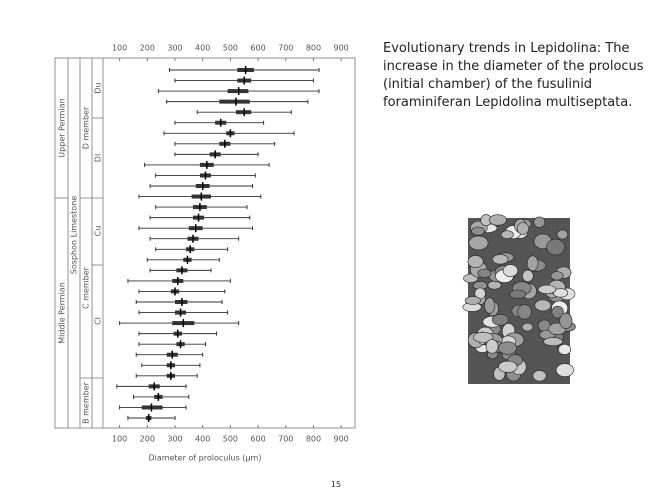 The width and height of the screenshot is (671, 503). What do you see at coordinates (86, 402) in the screenshot?
I see `member-label: B member` at bounding box center [86, 402].